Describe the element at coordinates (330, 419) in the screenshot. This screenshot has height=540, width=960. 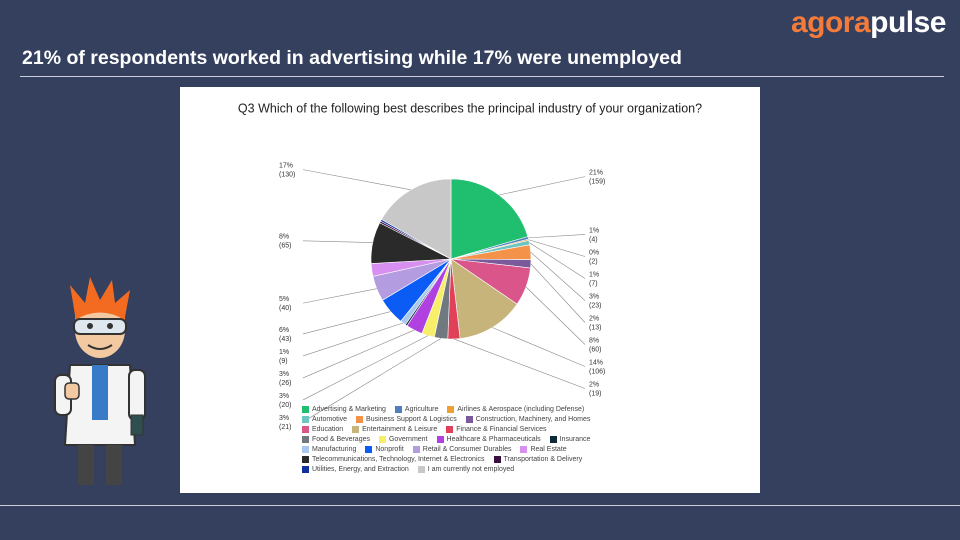
I see `legend-label: Automotive` at that location.